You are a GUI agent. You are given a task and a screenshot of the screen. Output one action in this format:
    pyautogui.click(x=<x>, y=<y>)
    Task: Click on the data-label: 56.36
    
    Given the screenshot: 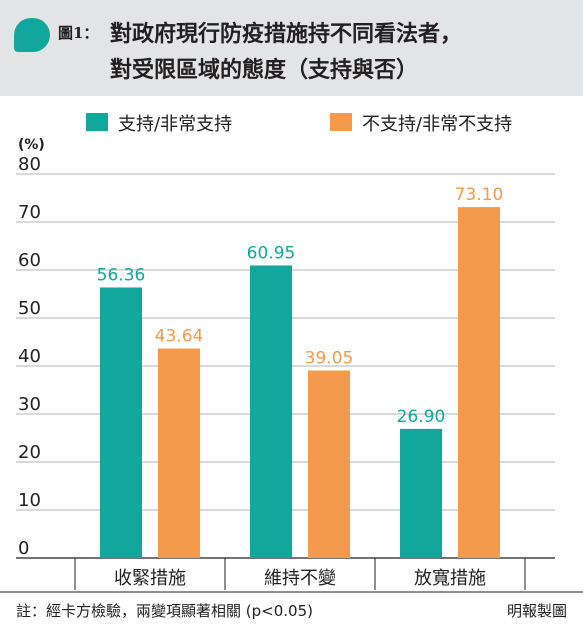 What is the action you would take?
    pyautogui.click(x=121, y=275)
    